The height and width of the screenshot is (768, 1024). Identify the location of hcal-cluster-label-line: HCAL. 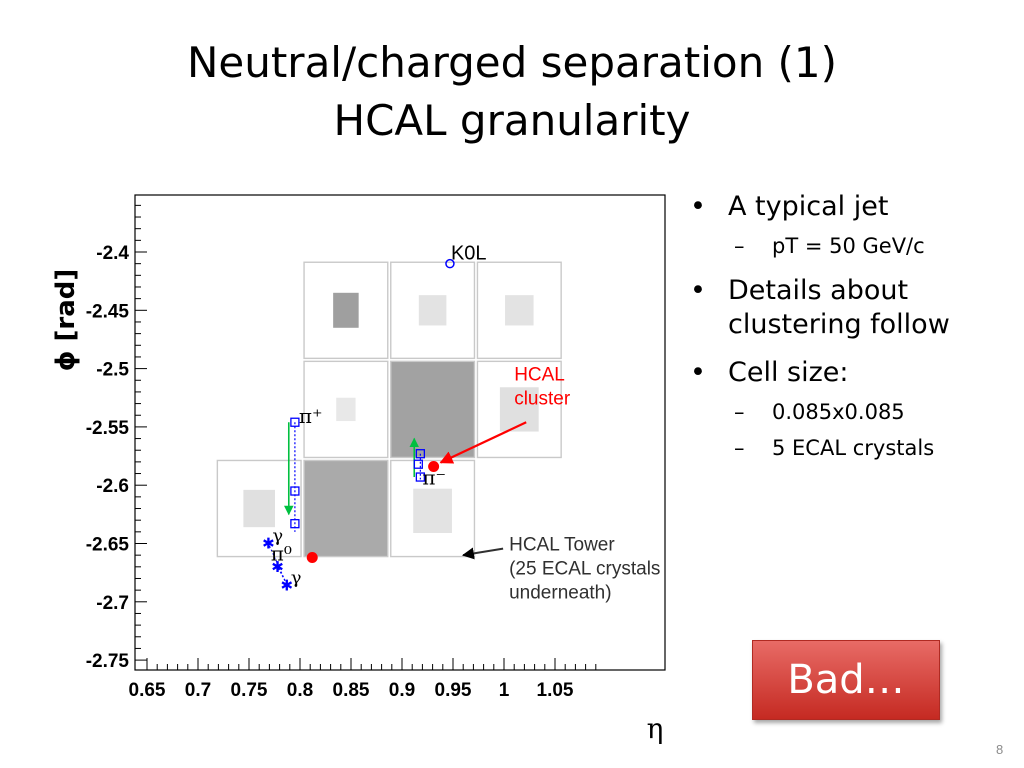
(539, 374).